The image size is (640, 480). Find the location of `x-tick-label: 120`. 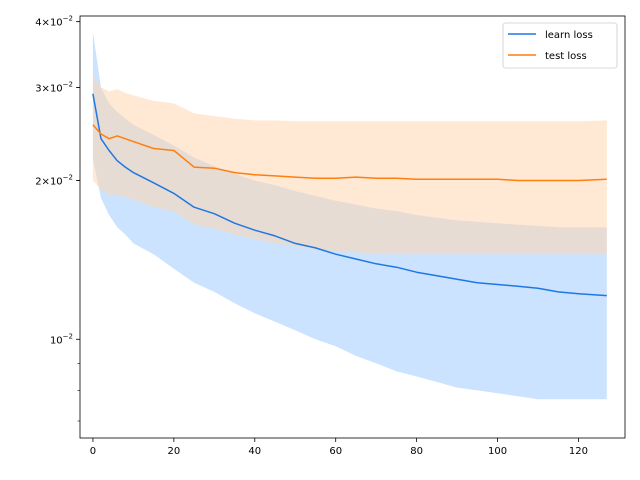

x-tick-label: 120 is located at coordinates (578, 451).